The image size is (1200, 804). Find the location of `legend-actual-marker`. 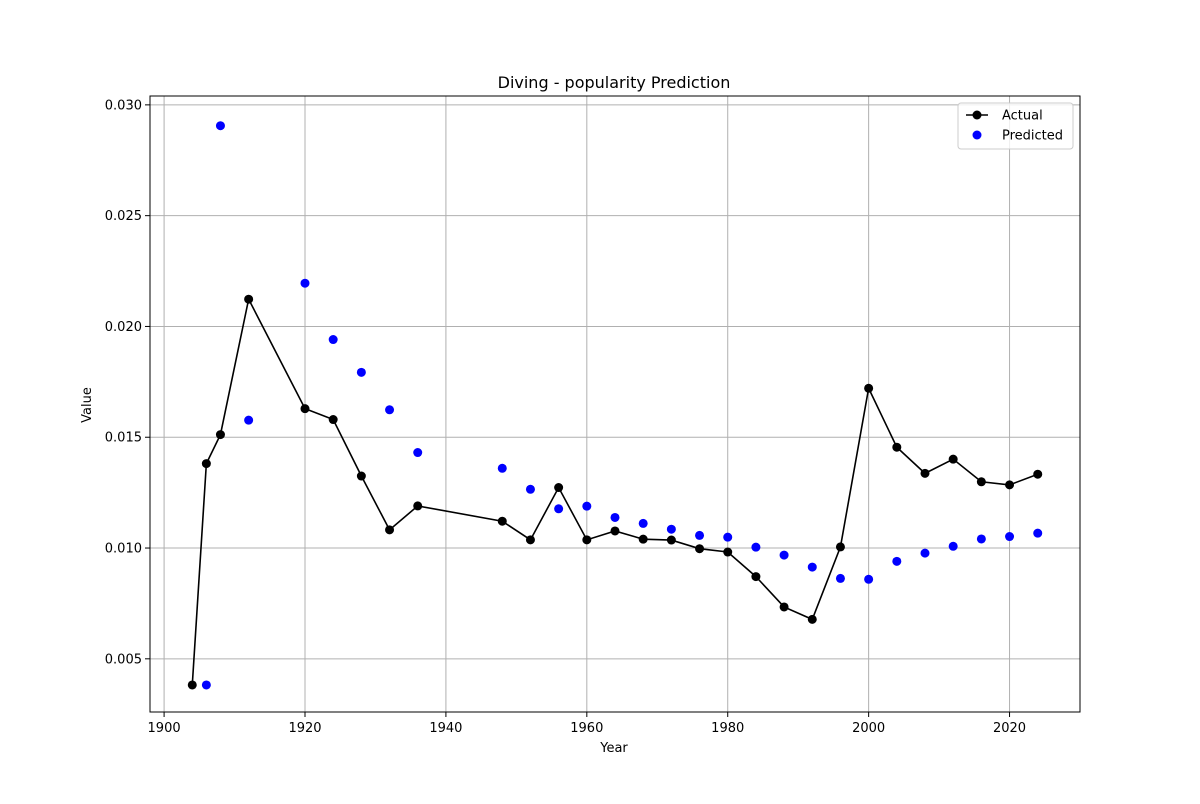

legend-actual-marker is located at coordinates (977, 115).